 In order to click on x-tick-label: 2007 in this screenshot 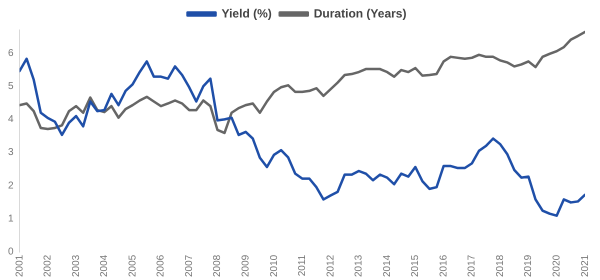, I will do `click(189, 266)`.